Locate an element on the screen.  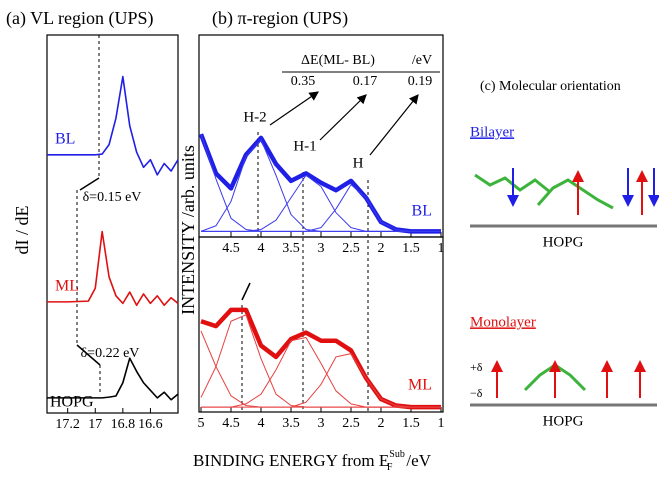
series-label: HOPG is located at coordinates (72, 402).